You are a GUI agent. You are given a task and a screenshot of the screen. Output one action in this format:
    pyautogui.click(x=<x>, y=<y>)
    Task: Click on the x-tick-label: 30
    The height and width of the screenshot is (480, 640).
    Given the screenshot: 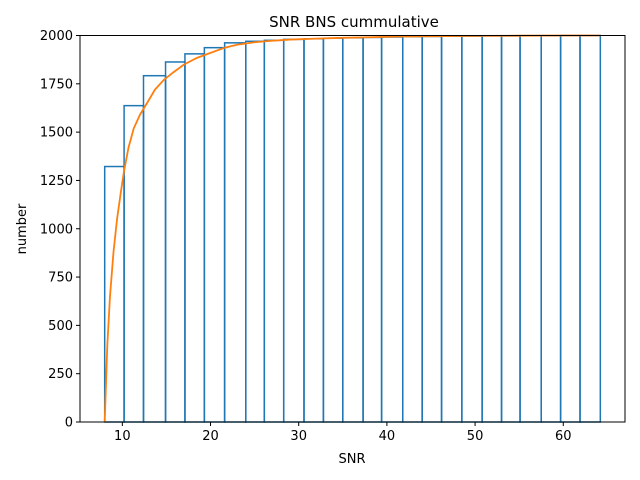 What is the action you would take?
    pyautogui.click(x=298, y=436)
    